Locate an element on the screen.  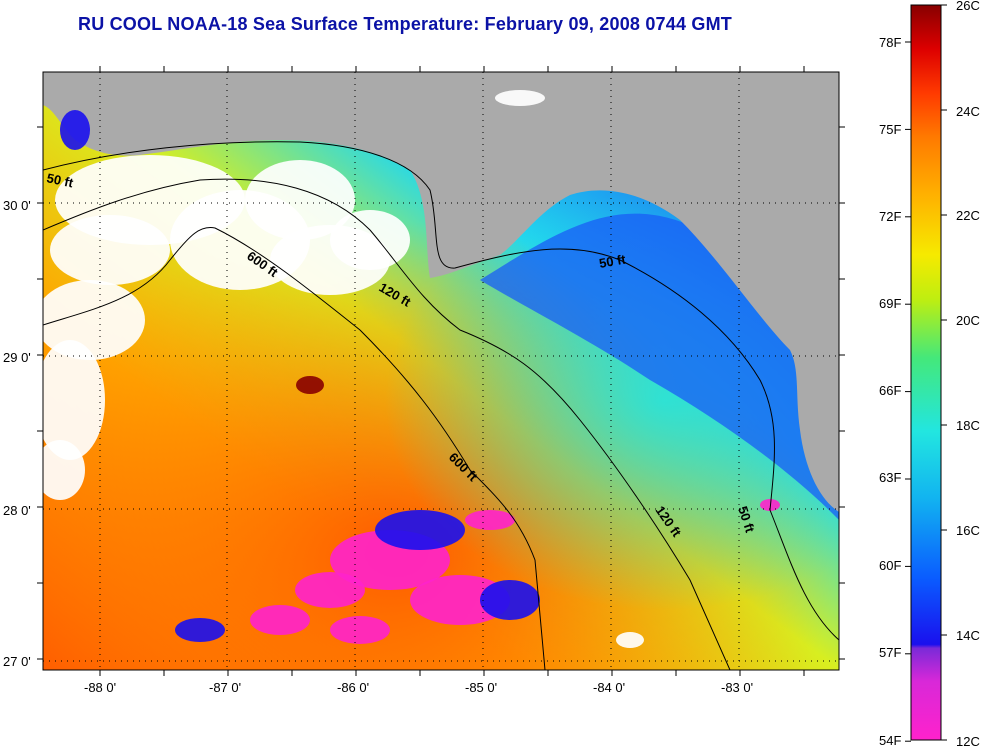
y-axis-labels: 30 0' 29 0' 28 0' 27 0' is located at coordinates (17, 433).